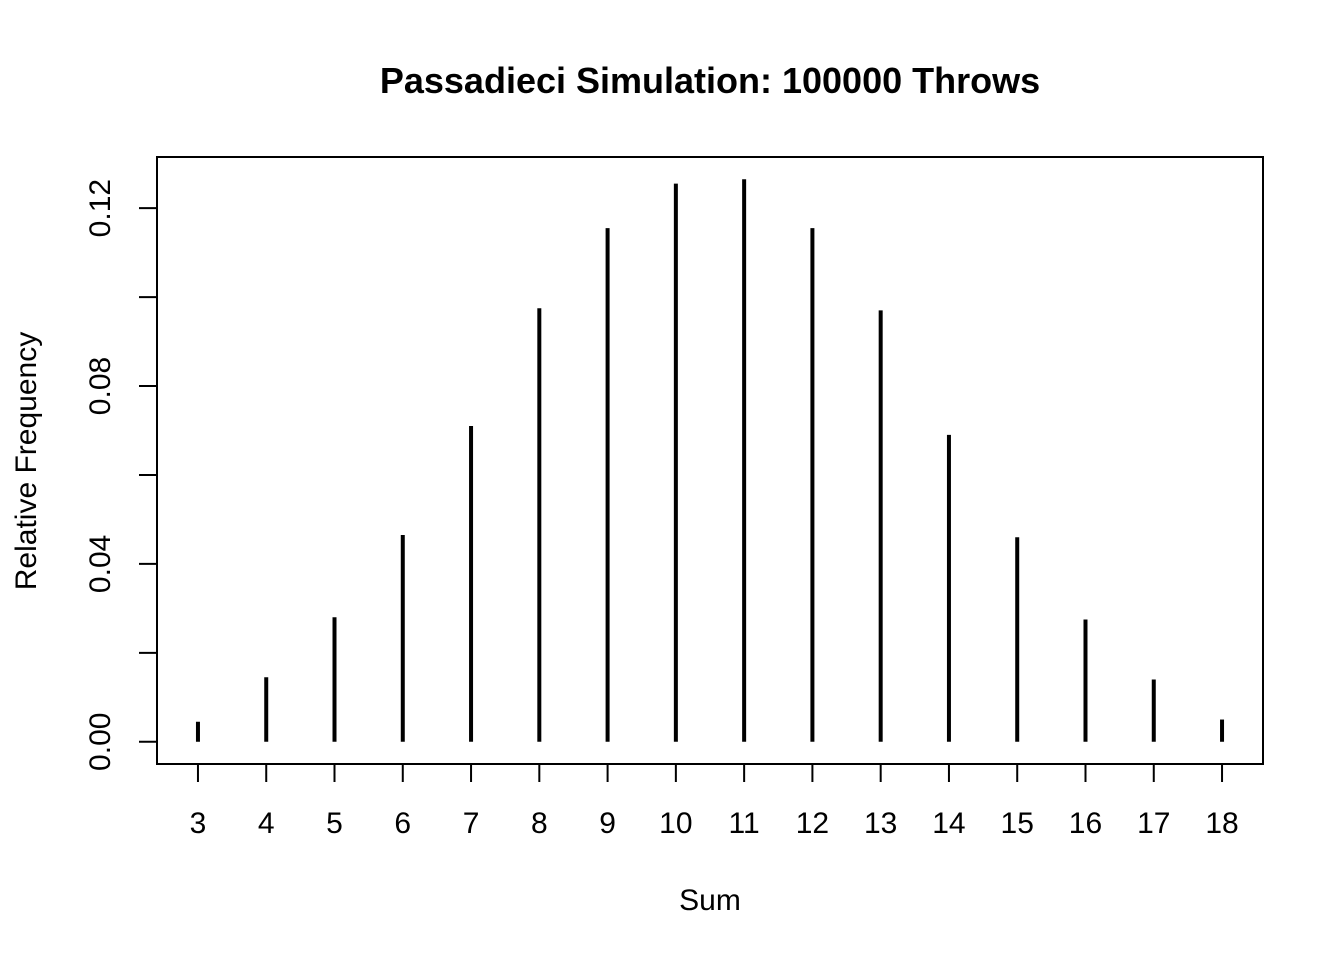  Describe the element at coordinates (1085, 823) in the screenshot. I see `x-tick-label: 16` at that location.